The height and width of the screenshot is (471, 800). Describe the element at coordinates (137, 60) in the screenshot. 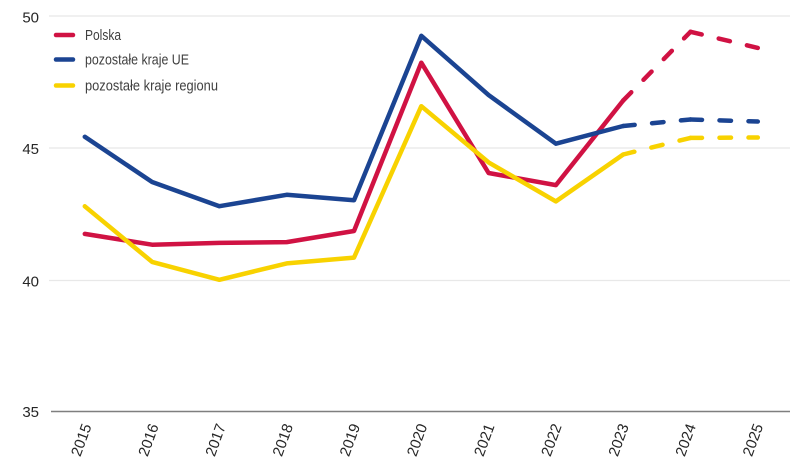

I see `svg-text: pozostałe kraje UE` at that location.